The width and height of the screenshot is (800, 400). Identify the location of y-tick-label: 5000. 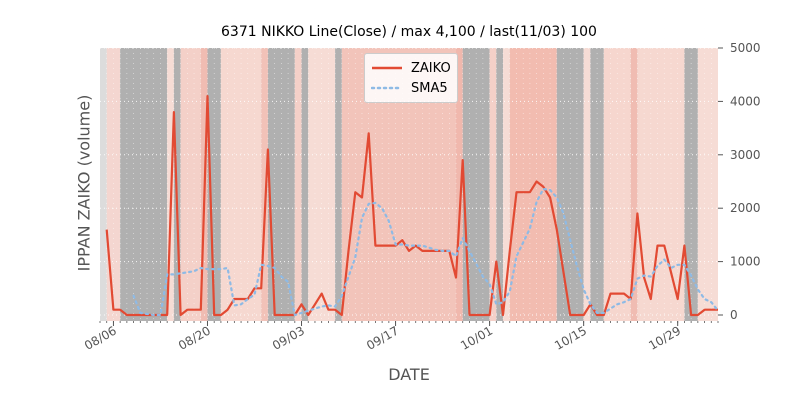
(745, 48).